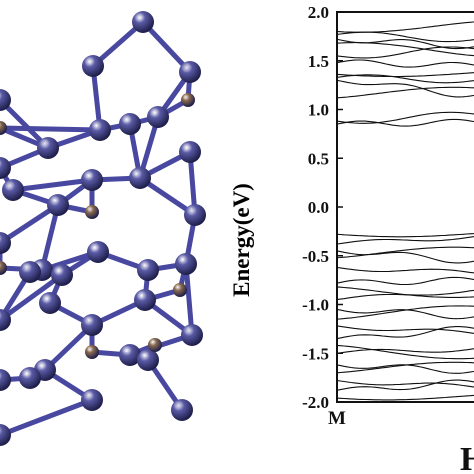  I want to click on y-tick-label: -0.5, so click(315, 256).